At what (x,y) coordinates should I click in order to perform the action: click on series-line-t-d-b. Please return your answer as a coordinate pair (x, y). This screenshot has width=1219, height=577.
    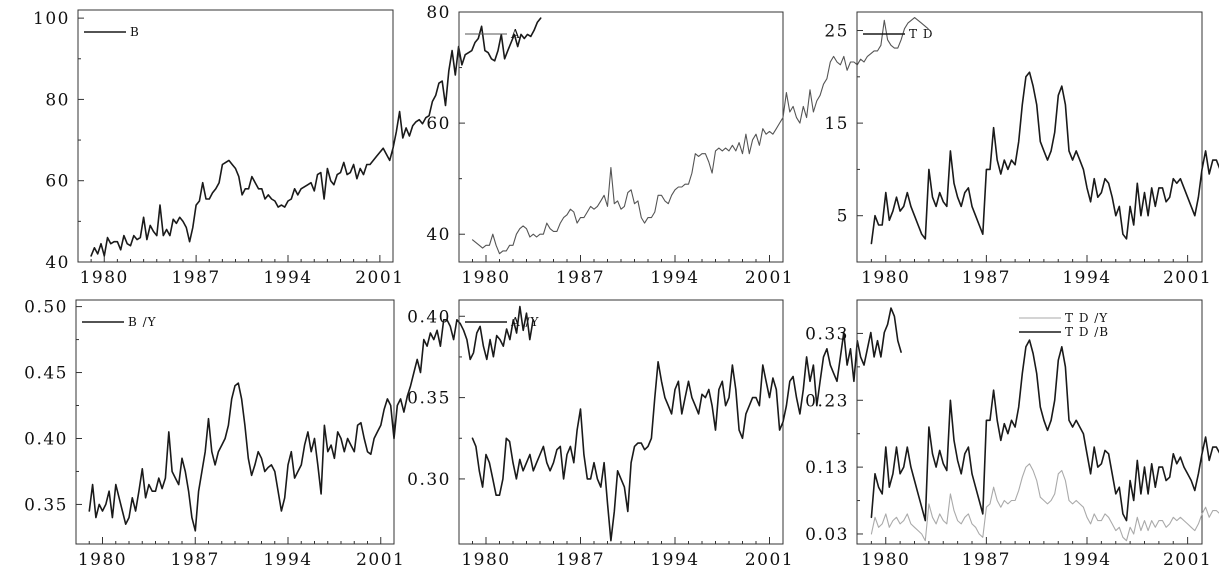
    Looking at the image, I should click on (1044, 430).